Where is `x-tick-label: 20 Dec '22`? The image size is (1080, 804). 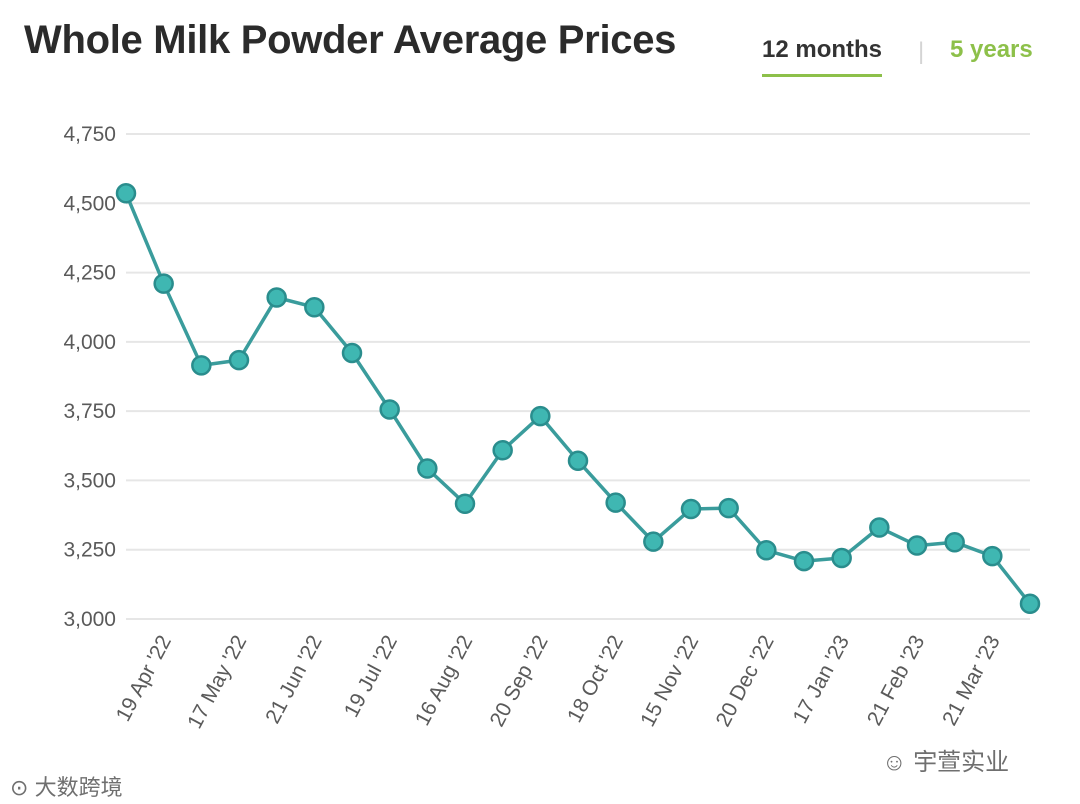 x-tick-label: 20 Dec '22 is located at coordinates (745, 681).